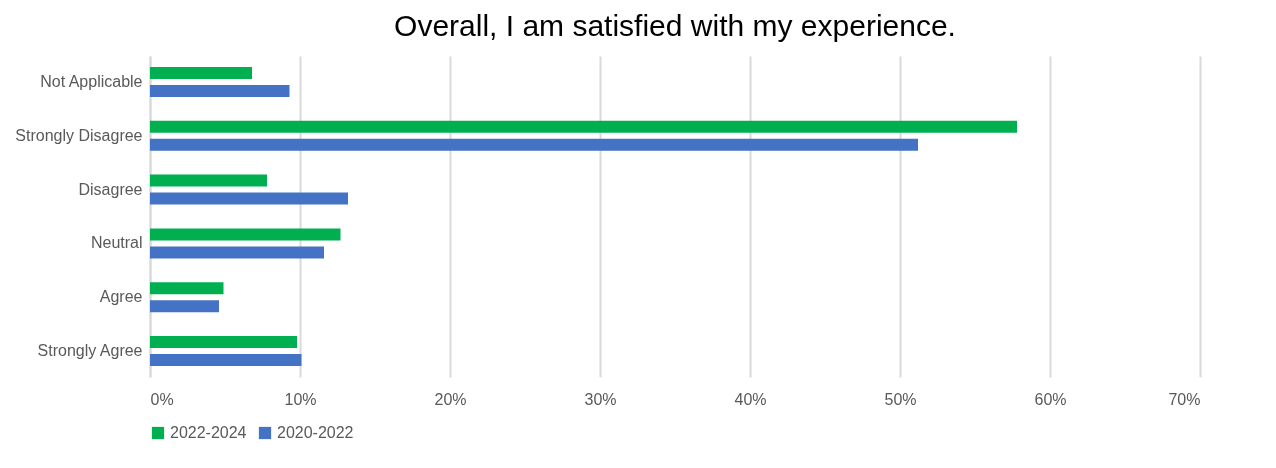 Image resolution: width=1276 pixels, height=468 pixels. I want to click on y-tick-label: Strongly Agree, so click(90, 350).